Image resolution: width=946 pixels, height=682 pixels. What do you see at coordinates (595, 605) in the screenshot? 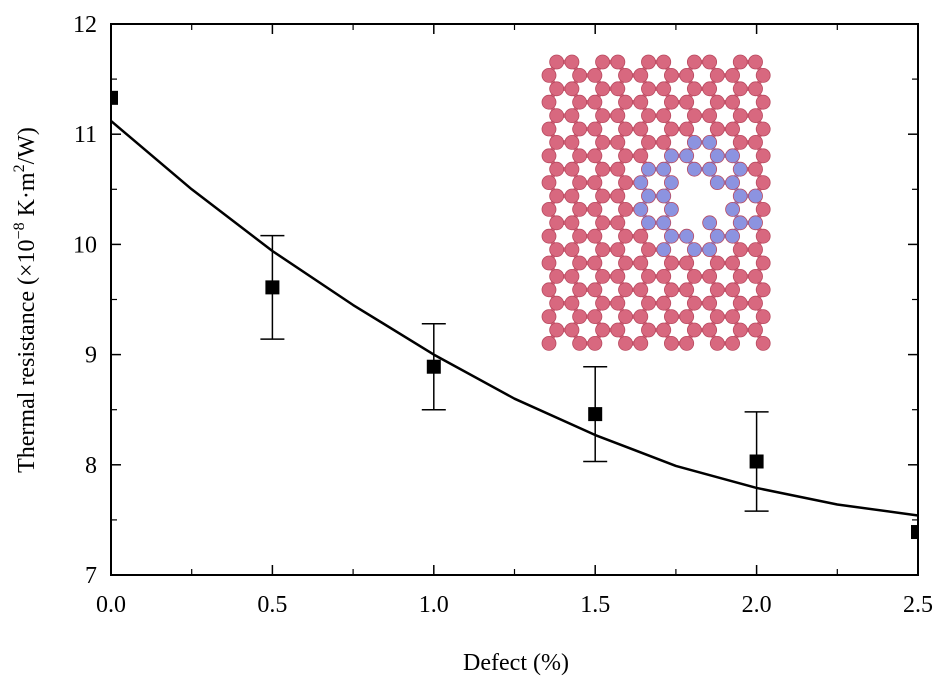
I see `x-tick-label: 1.5` at bounding box center [595, 605].